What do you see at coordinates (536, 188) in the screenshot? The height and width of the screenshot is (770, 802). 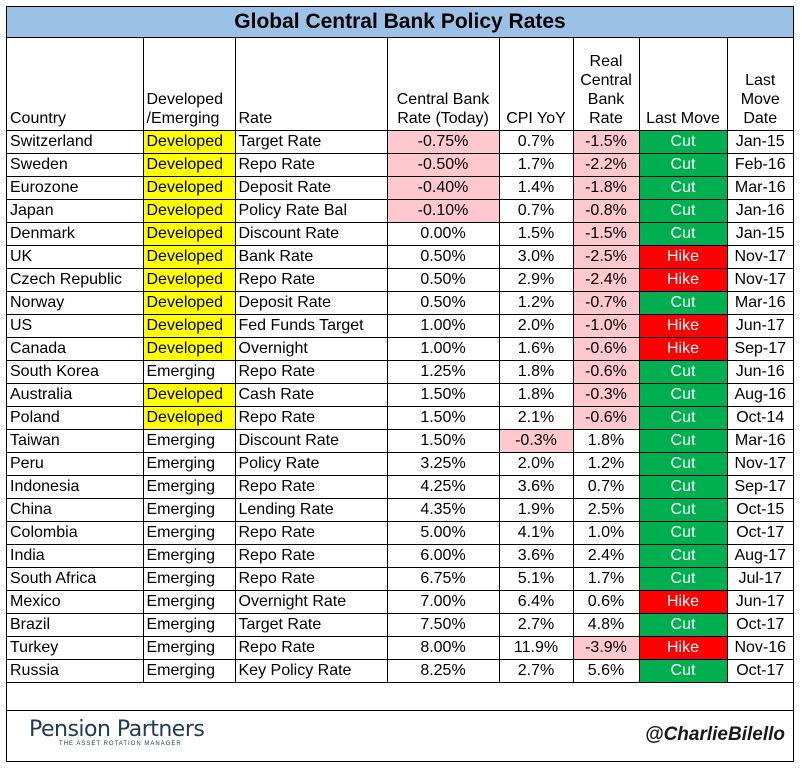 I see `cell-cpi: 1.4%` at bounding box center [536, 188].